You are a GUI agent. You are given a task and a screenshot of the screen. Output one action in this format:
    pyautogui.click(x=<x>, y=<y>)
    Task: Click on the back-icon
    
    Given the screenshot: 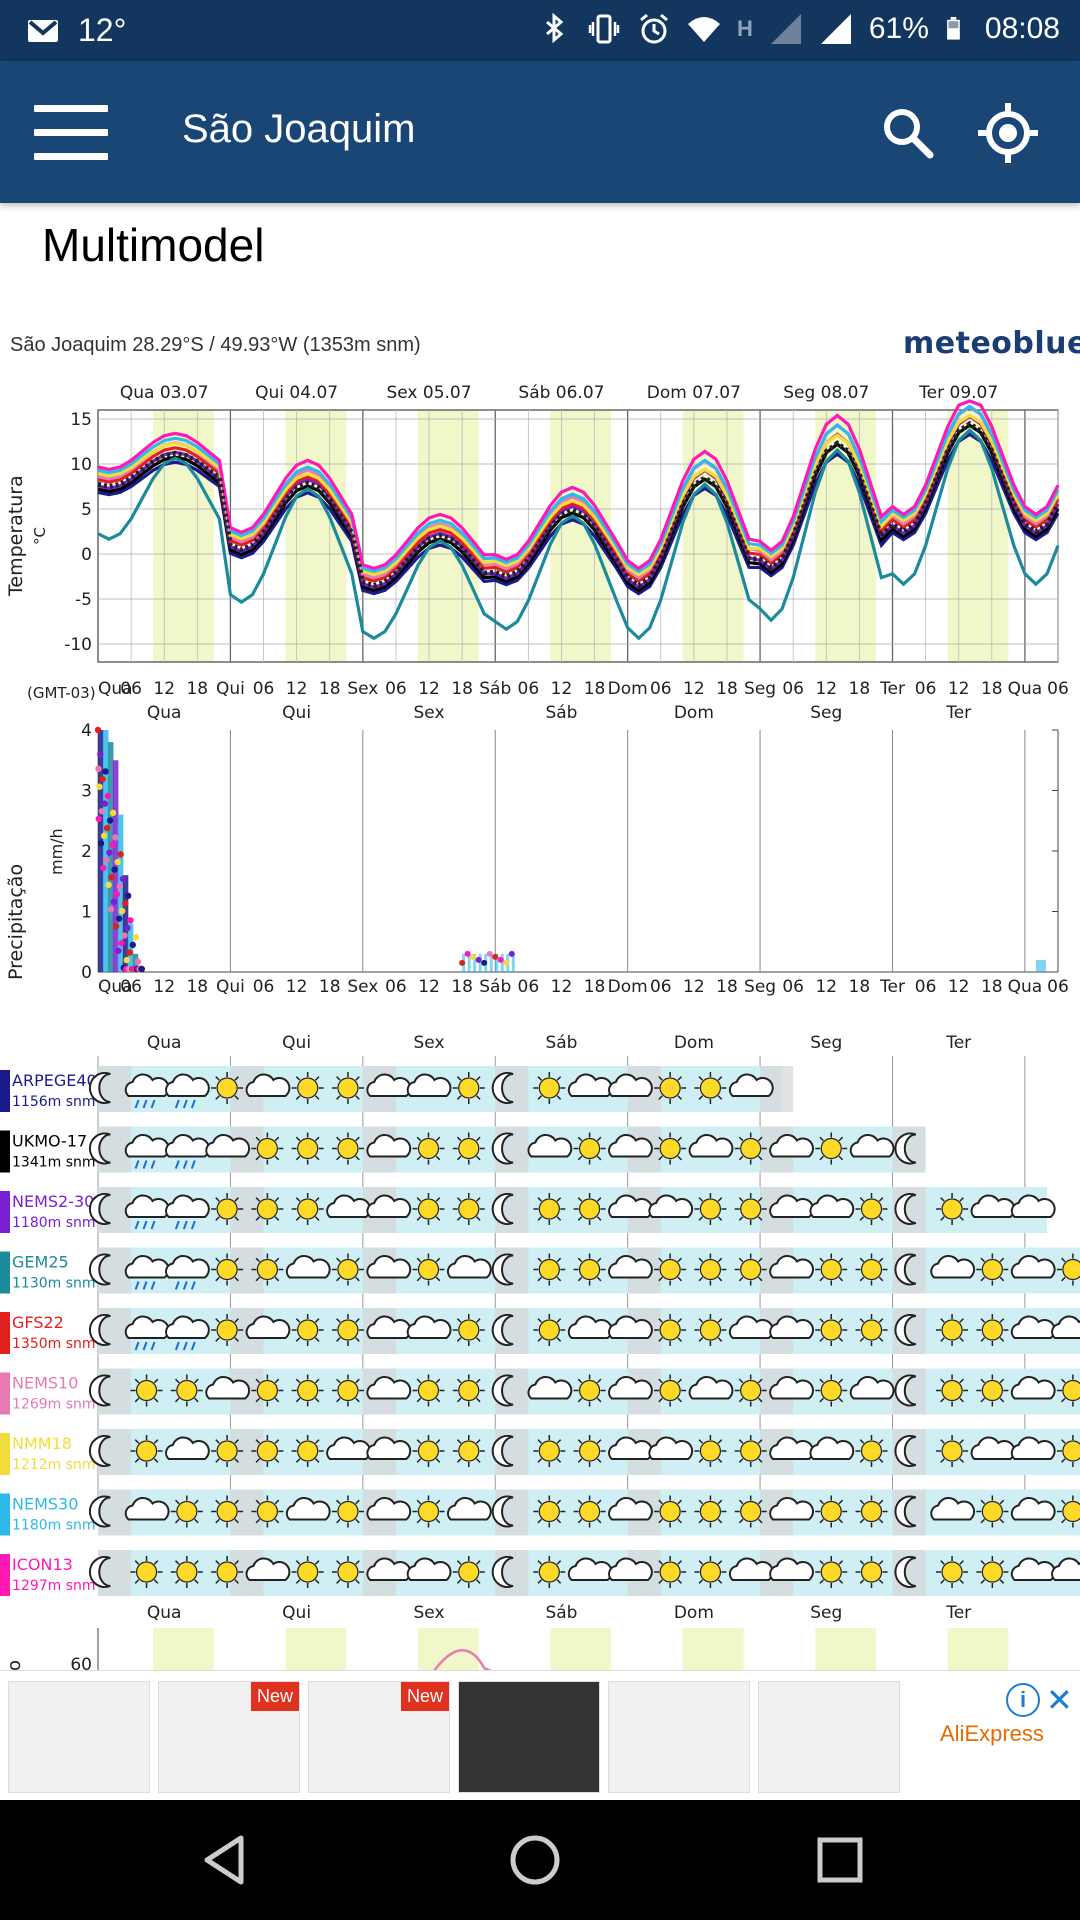 What is the action you would take?
    pyautogui.click(x=225, y=1860)
    